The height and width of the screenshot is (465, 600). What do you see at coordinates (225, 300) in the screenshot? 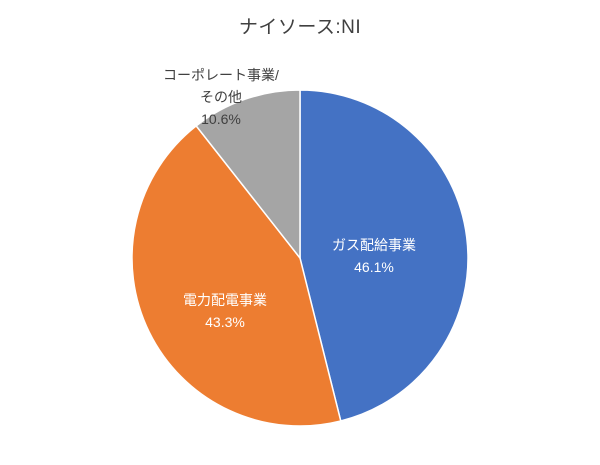
I see `slice-label-electric-distribution-name: 電力配電事業` at bounding box center [225, 300].